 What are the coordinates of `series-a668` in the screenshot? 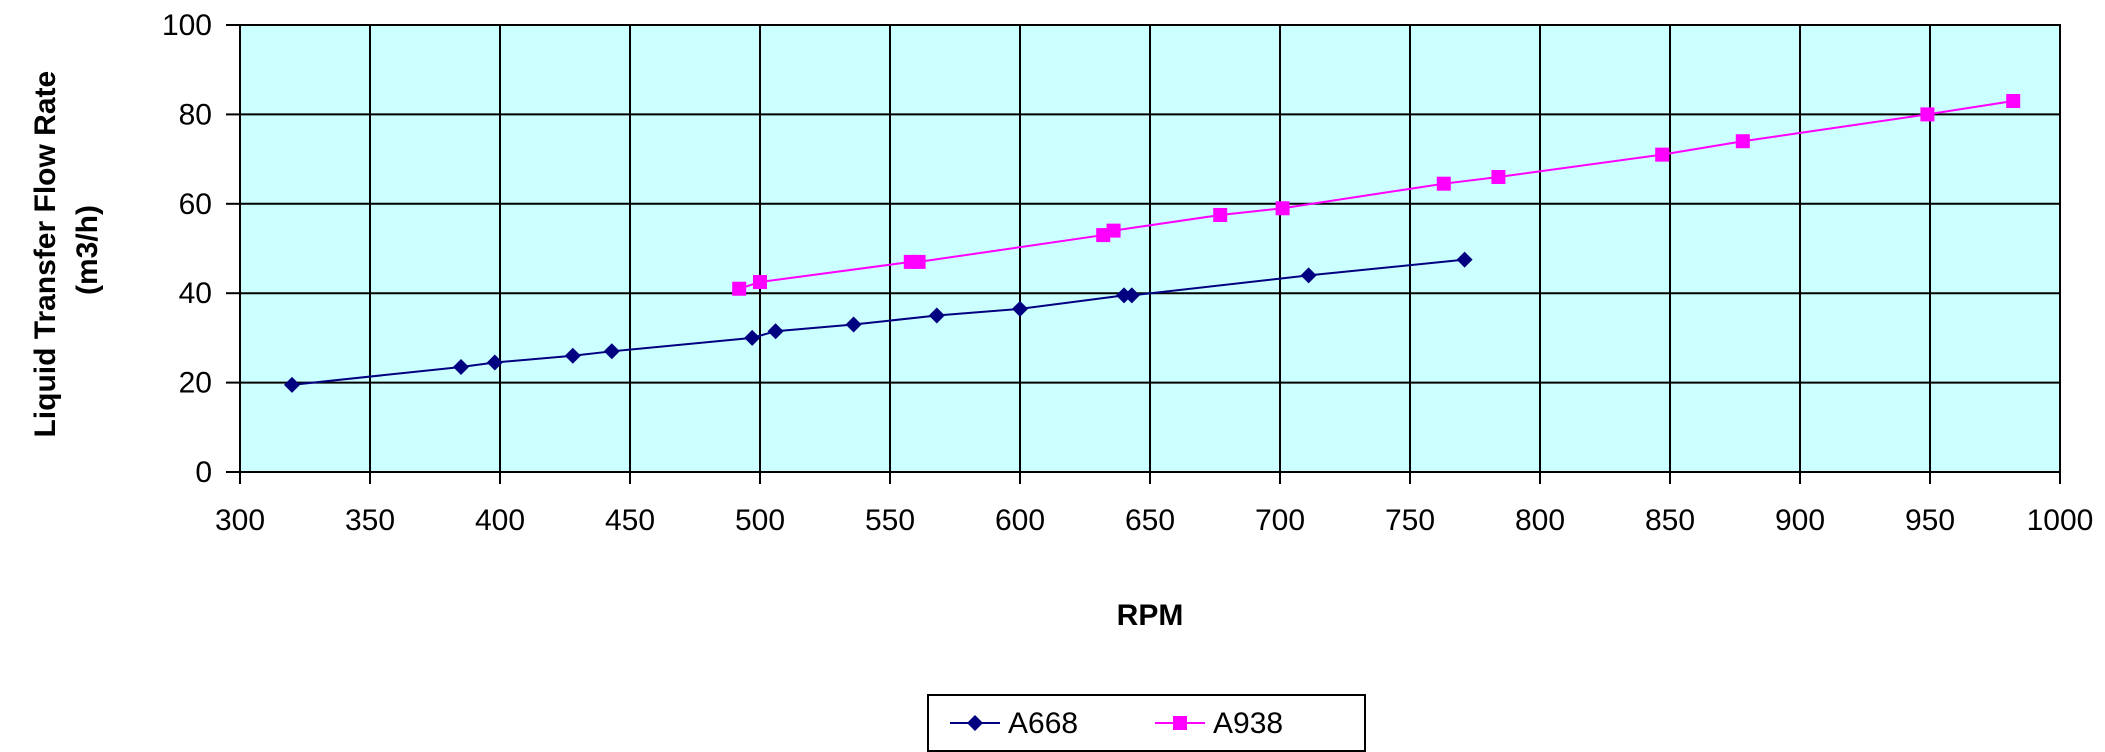 It's located at (878, 322).